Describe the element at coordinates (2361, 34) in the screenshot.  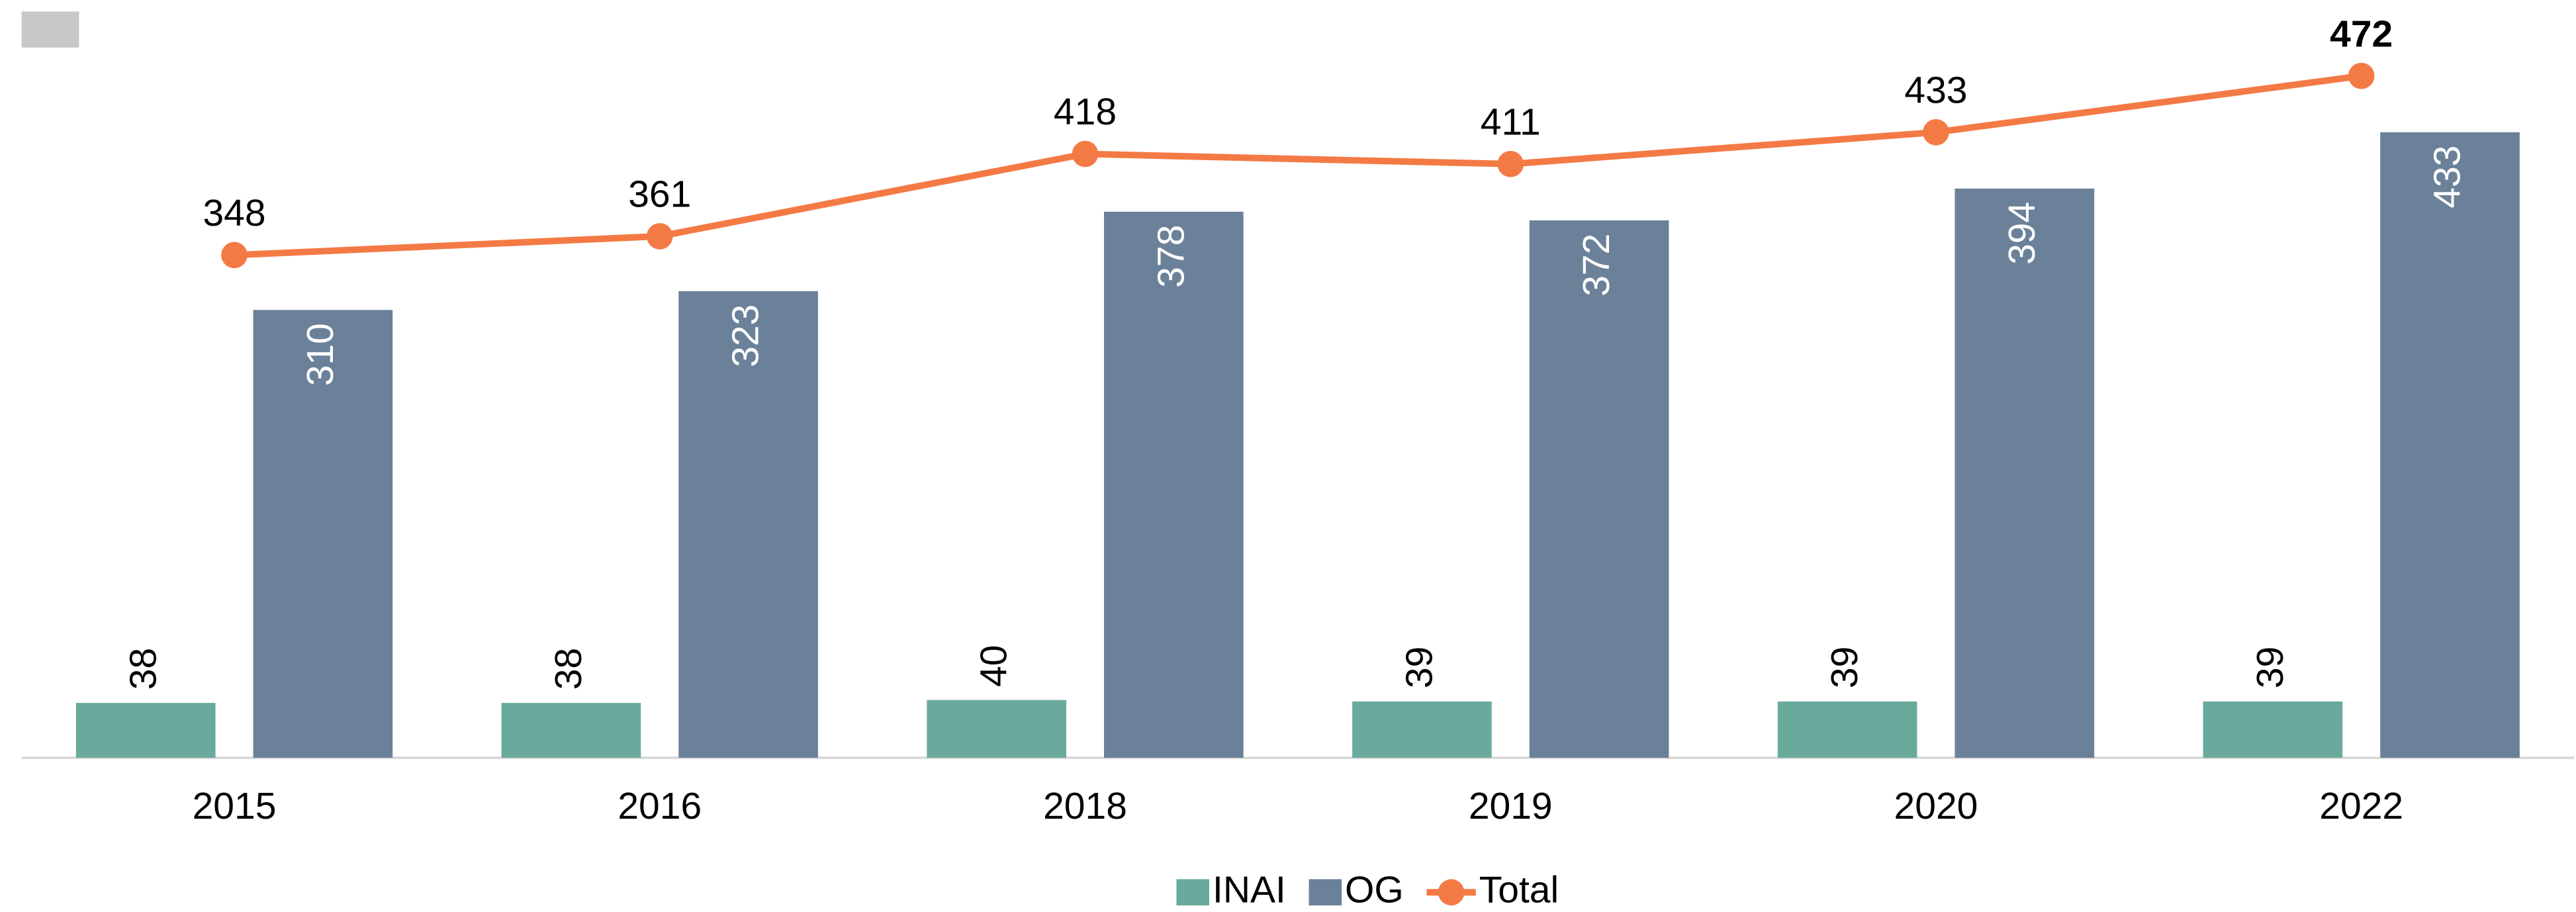
I see `data-label: 472` at that location.